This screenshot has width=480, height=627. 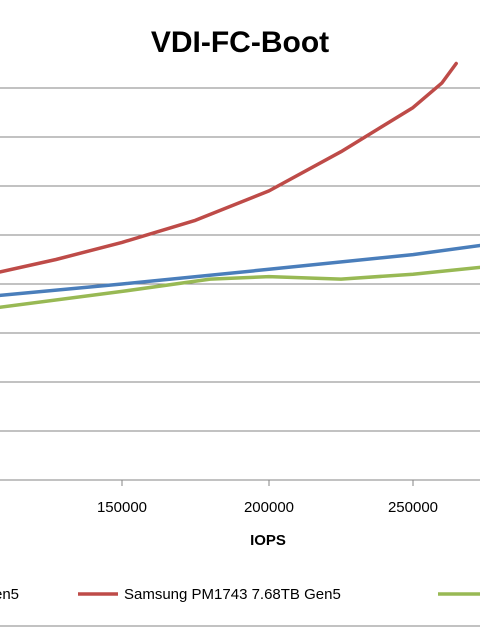 What do you see at coordinates (269, 507) in the screenshot?
I see `x-tick-label: 200000` at bounding box center [269, 507].